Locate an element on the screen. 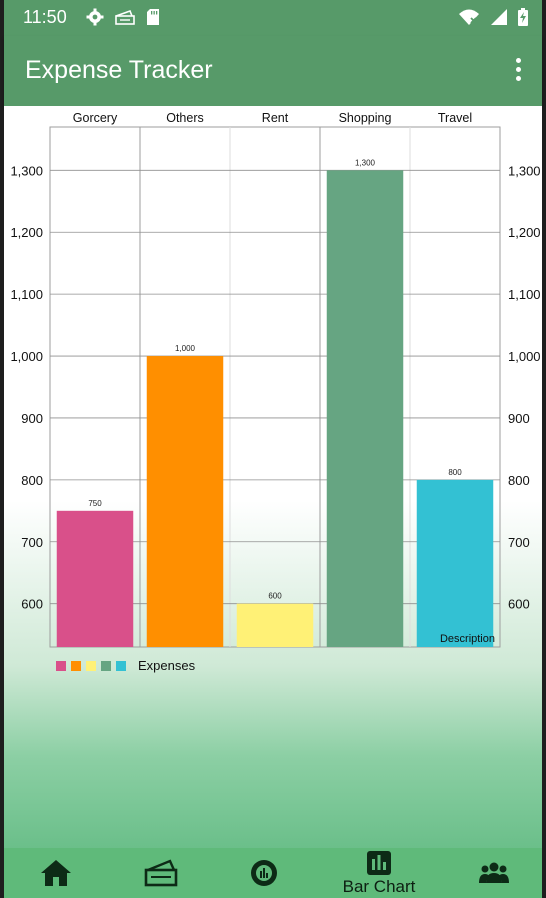 This screenshot has height=898, width=546. y-tick-label-left: 1,200 is located at coordinates (26, 232).